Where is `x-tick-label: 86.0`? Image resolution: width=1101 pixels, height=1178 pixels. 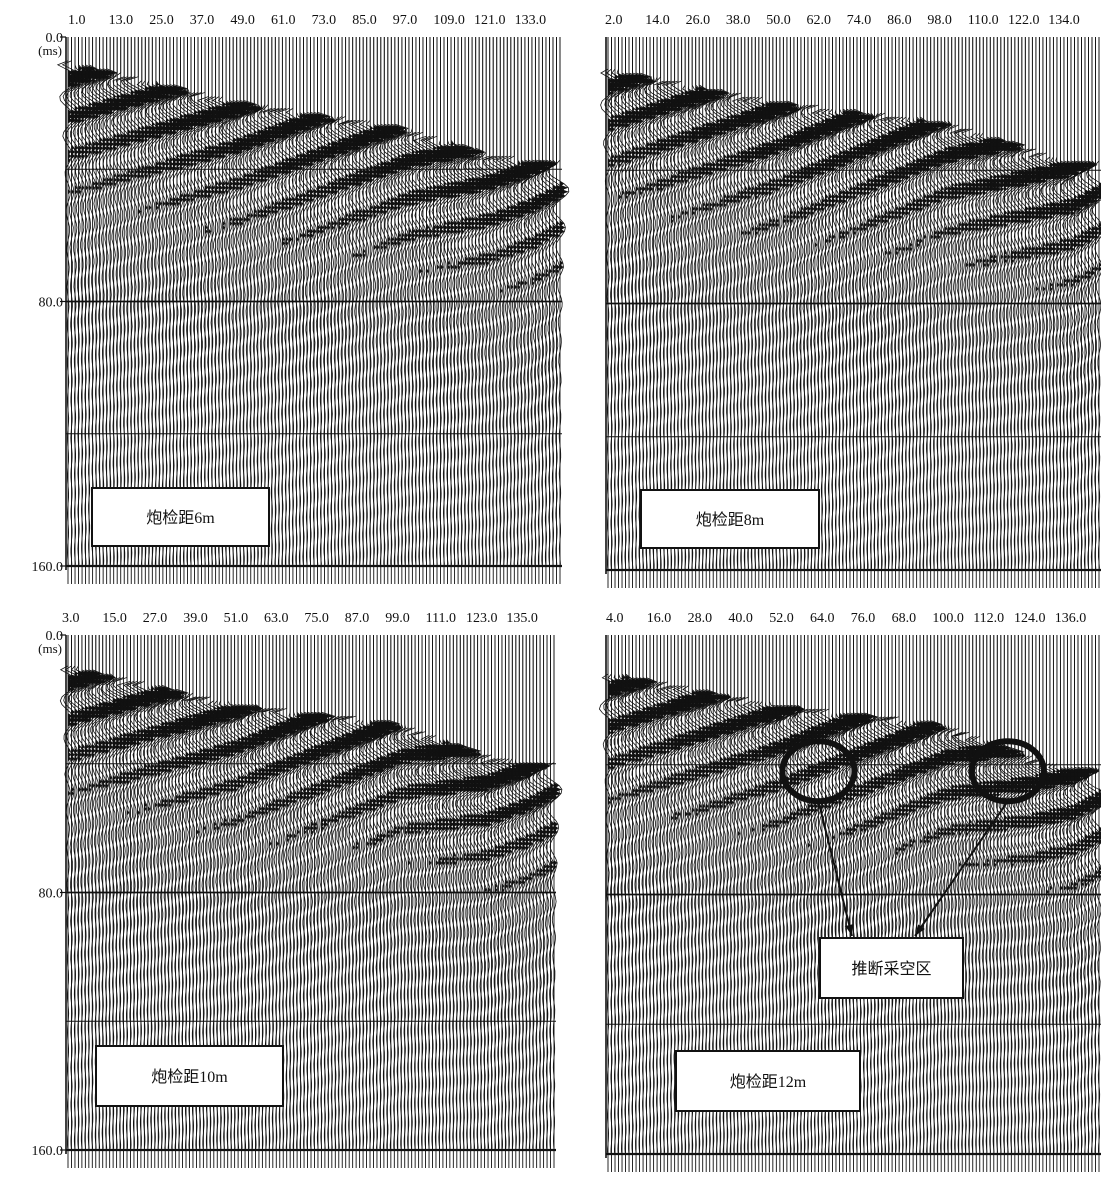
x-tick-label: 86.0 is located at coordinates (899, 20).